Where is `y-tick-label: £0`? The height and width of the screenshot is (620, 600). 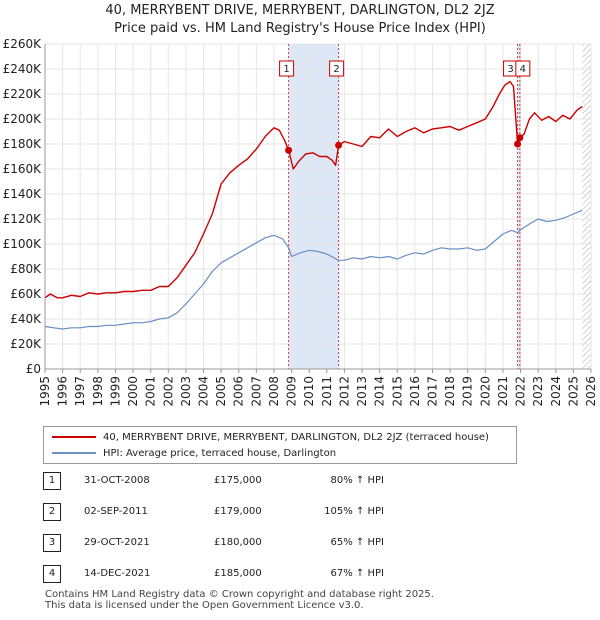
y-tick-label: £0 is located at coordinates (33, 369).